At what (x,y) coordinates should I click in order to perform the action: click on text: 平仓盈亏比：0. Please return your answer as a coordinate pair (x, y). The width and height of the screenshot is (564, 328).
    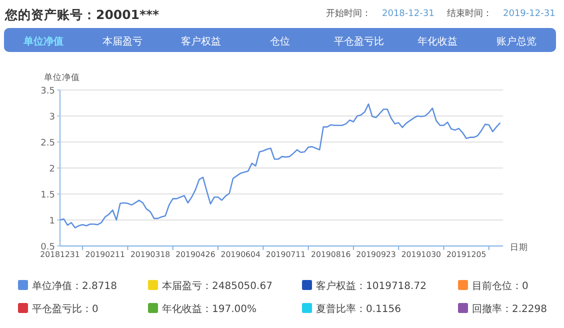
    Looking at the image, I should click on (65, 309).